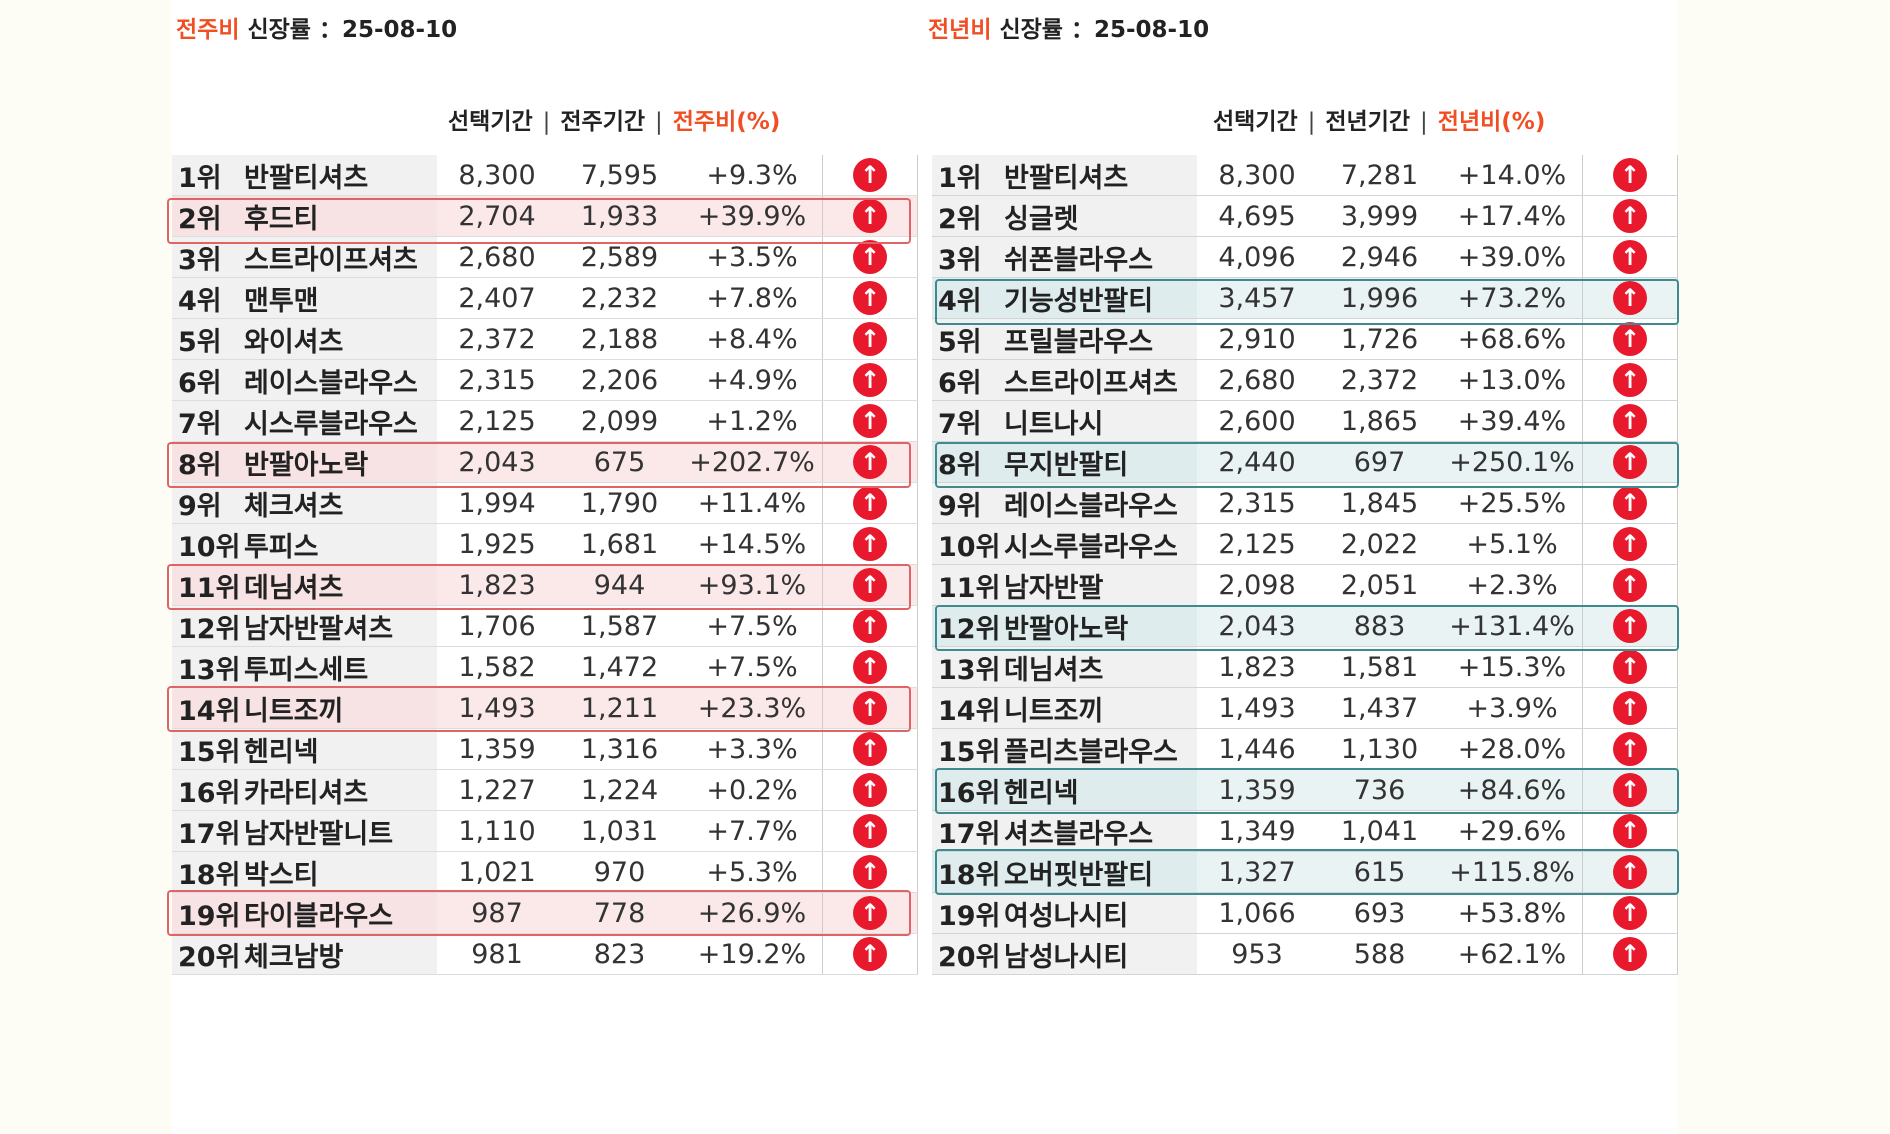  I want to click on compare-period-value: 697, so click(1379, 462).